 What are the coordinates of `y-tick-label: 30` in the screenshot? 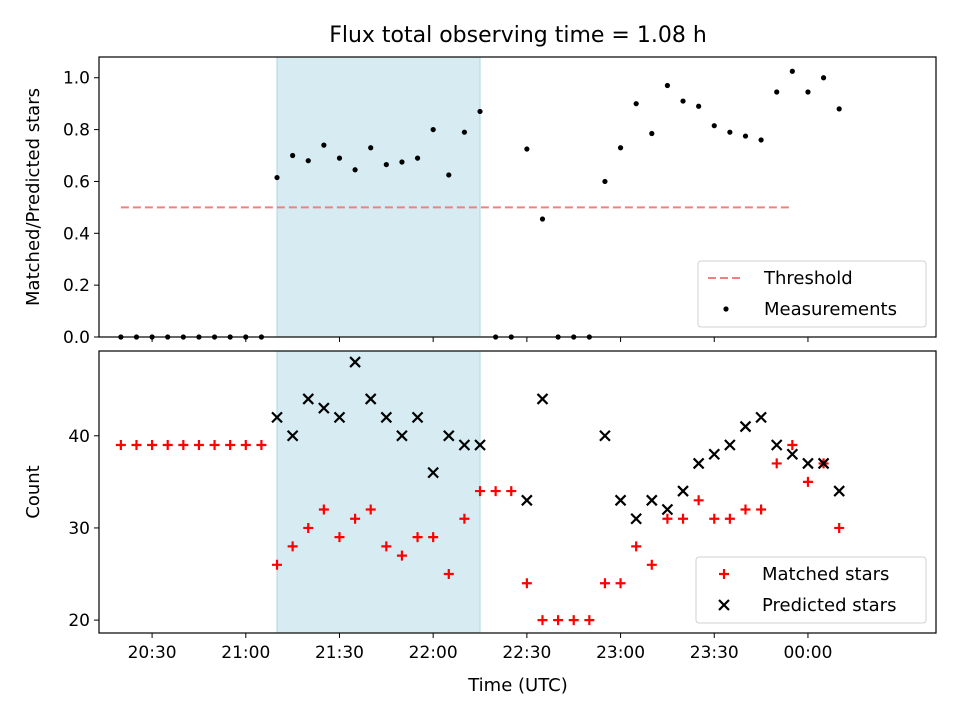 It's located at (79, 529).